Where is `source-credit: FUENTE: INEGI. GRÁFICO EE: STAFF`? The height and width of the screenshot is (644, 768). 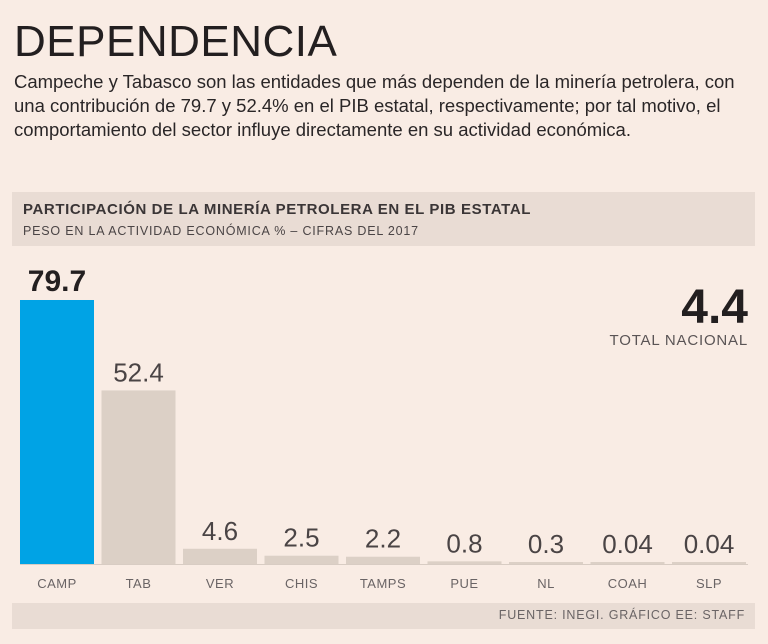
source-credit: FUENTE: INEGI. GRÁFICO EE: STAFF is located at coordinates (621, 615).